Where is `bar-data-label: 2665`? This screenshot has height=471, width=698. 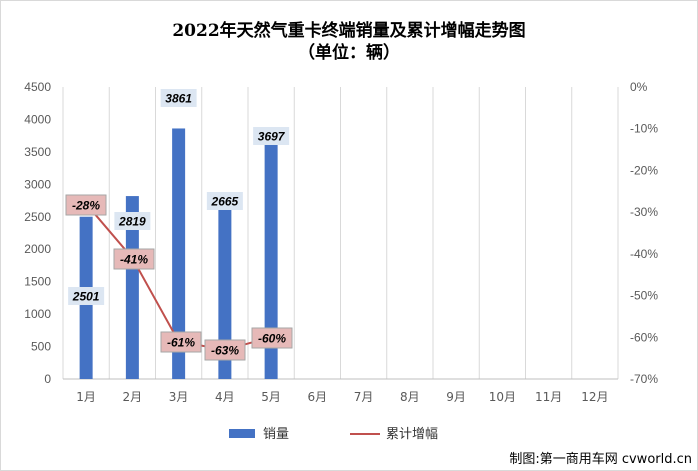 bar-data-label: 2665 is located at coordinates (225, 202).